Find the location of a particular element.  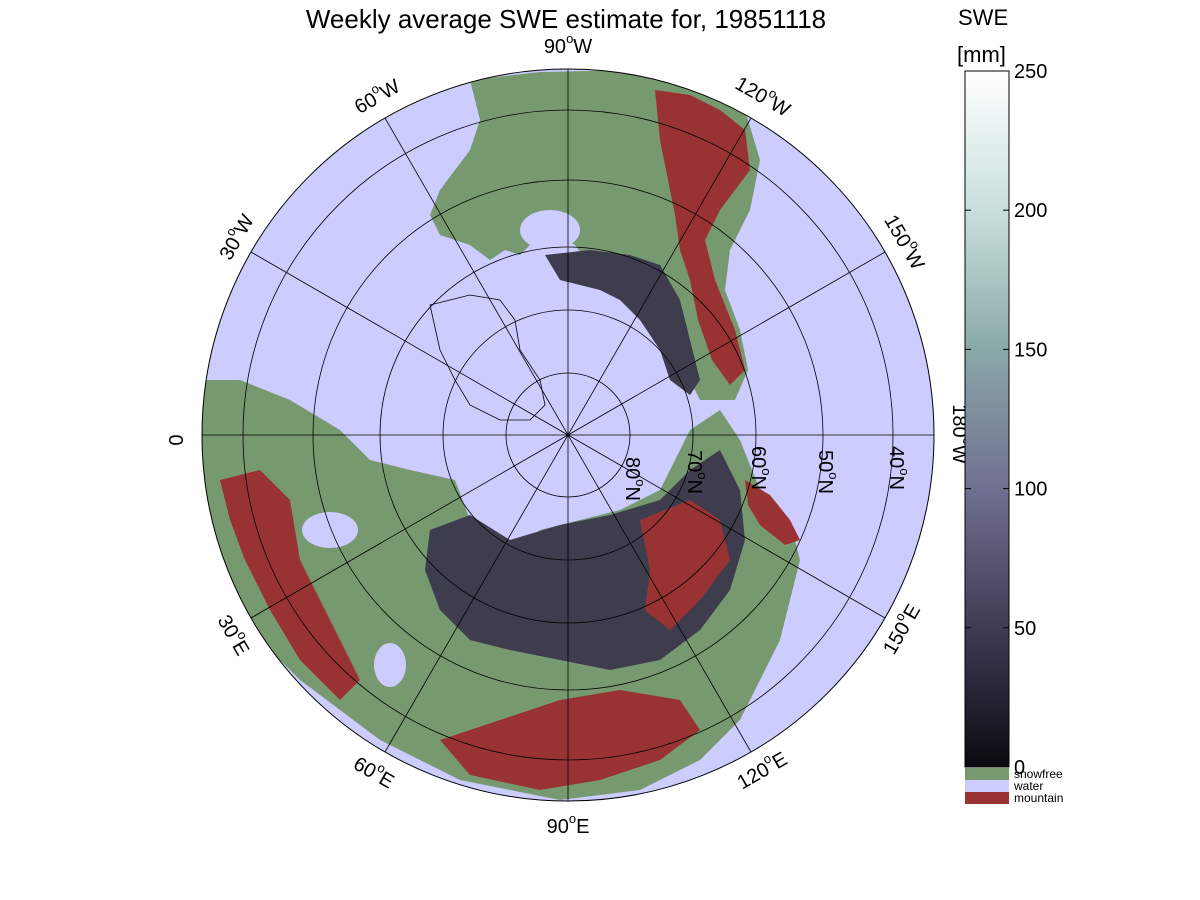

colorbar-swatch-water is located at coordinates (987, 786).